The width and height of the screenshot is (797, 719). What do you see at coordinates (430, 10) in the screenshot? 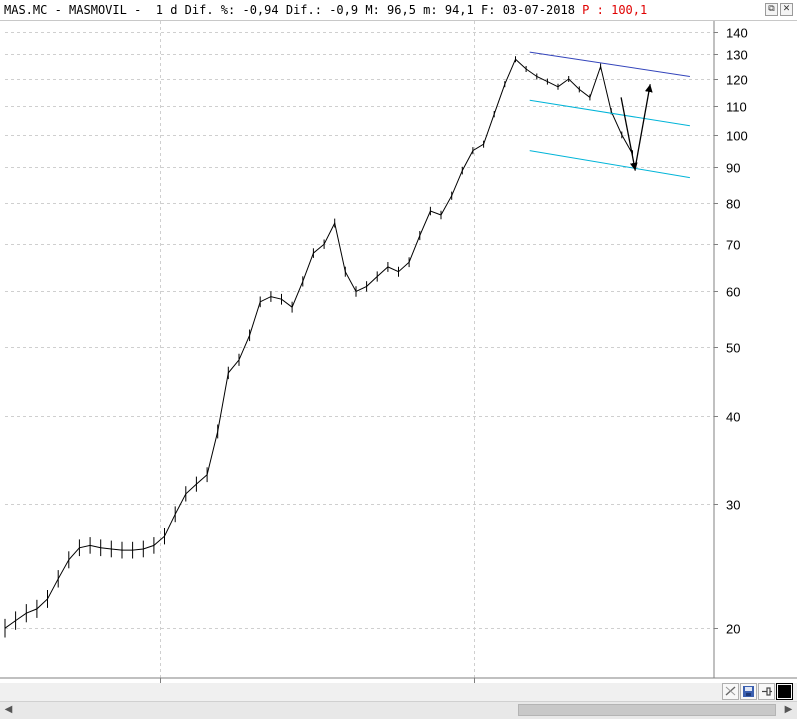
I see `min-label: m:` at bounding box center [430, 10].